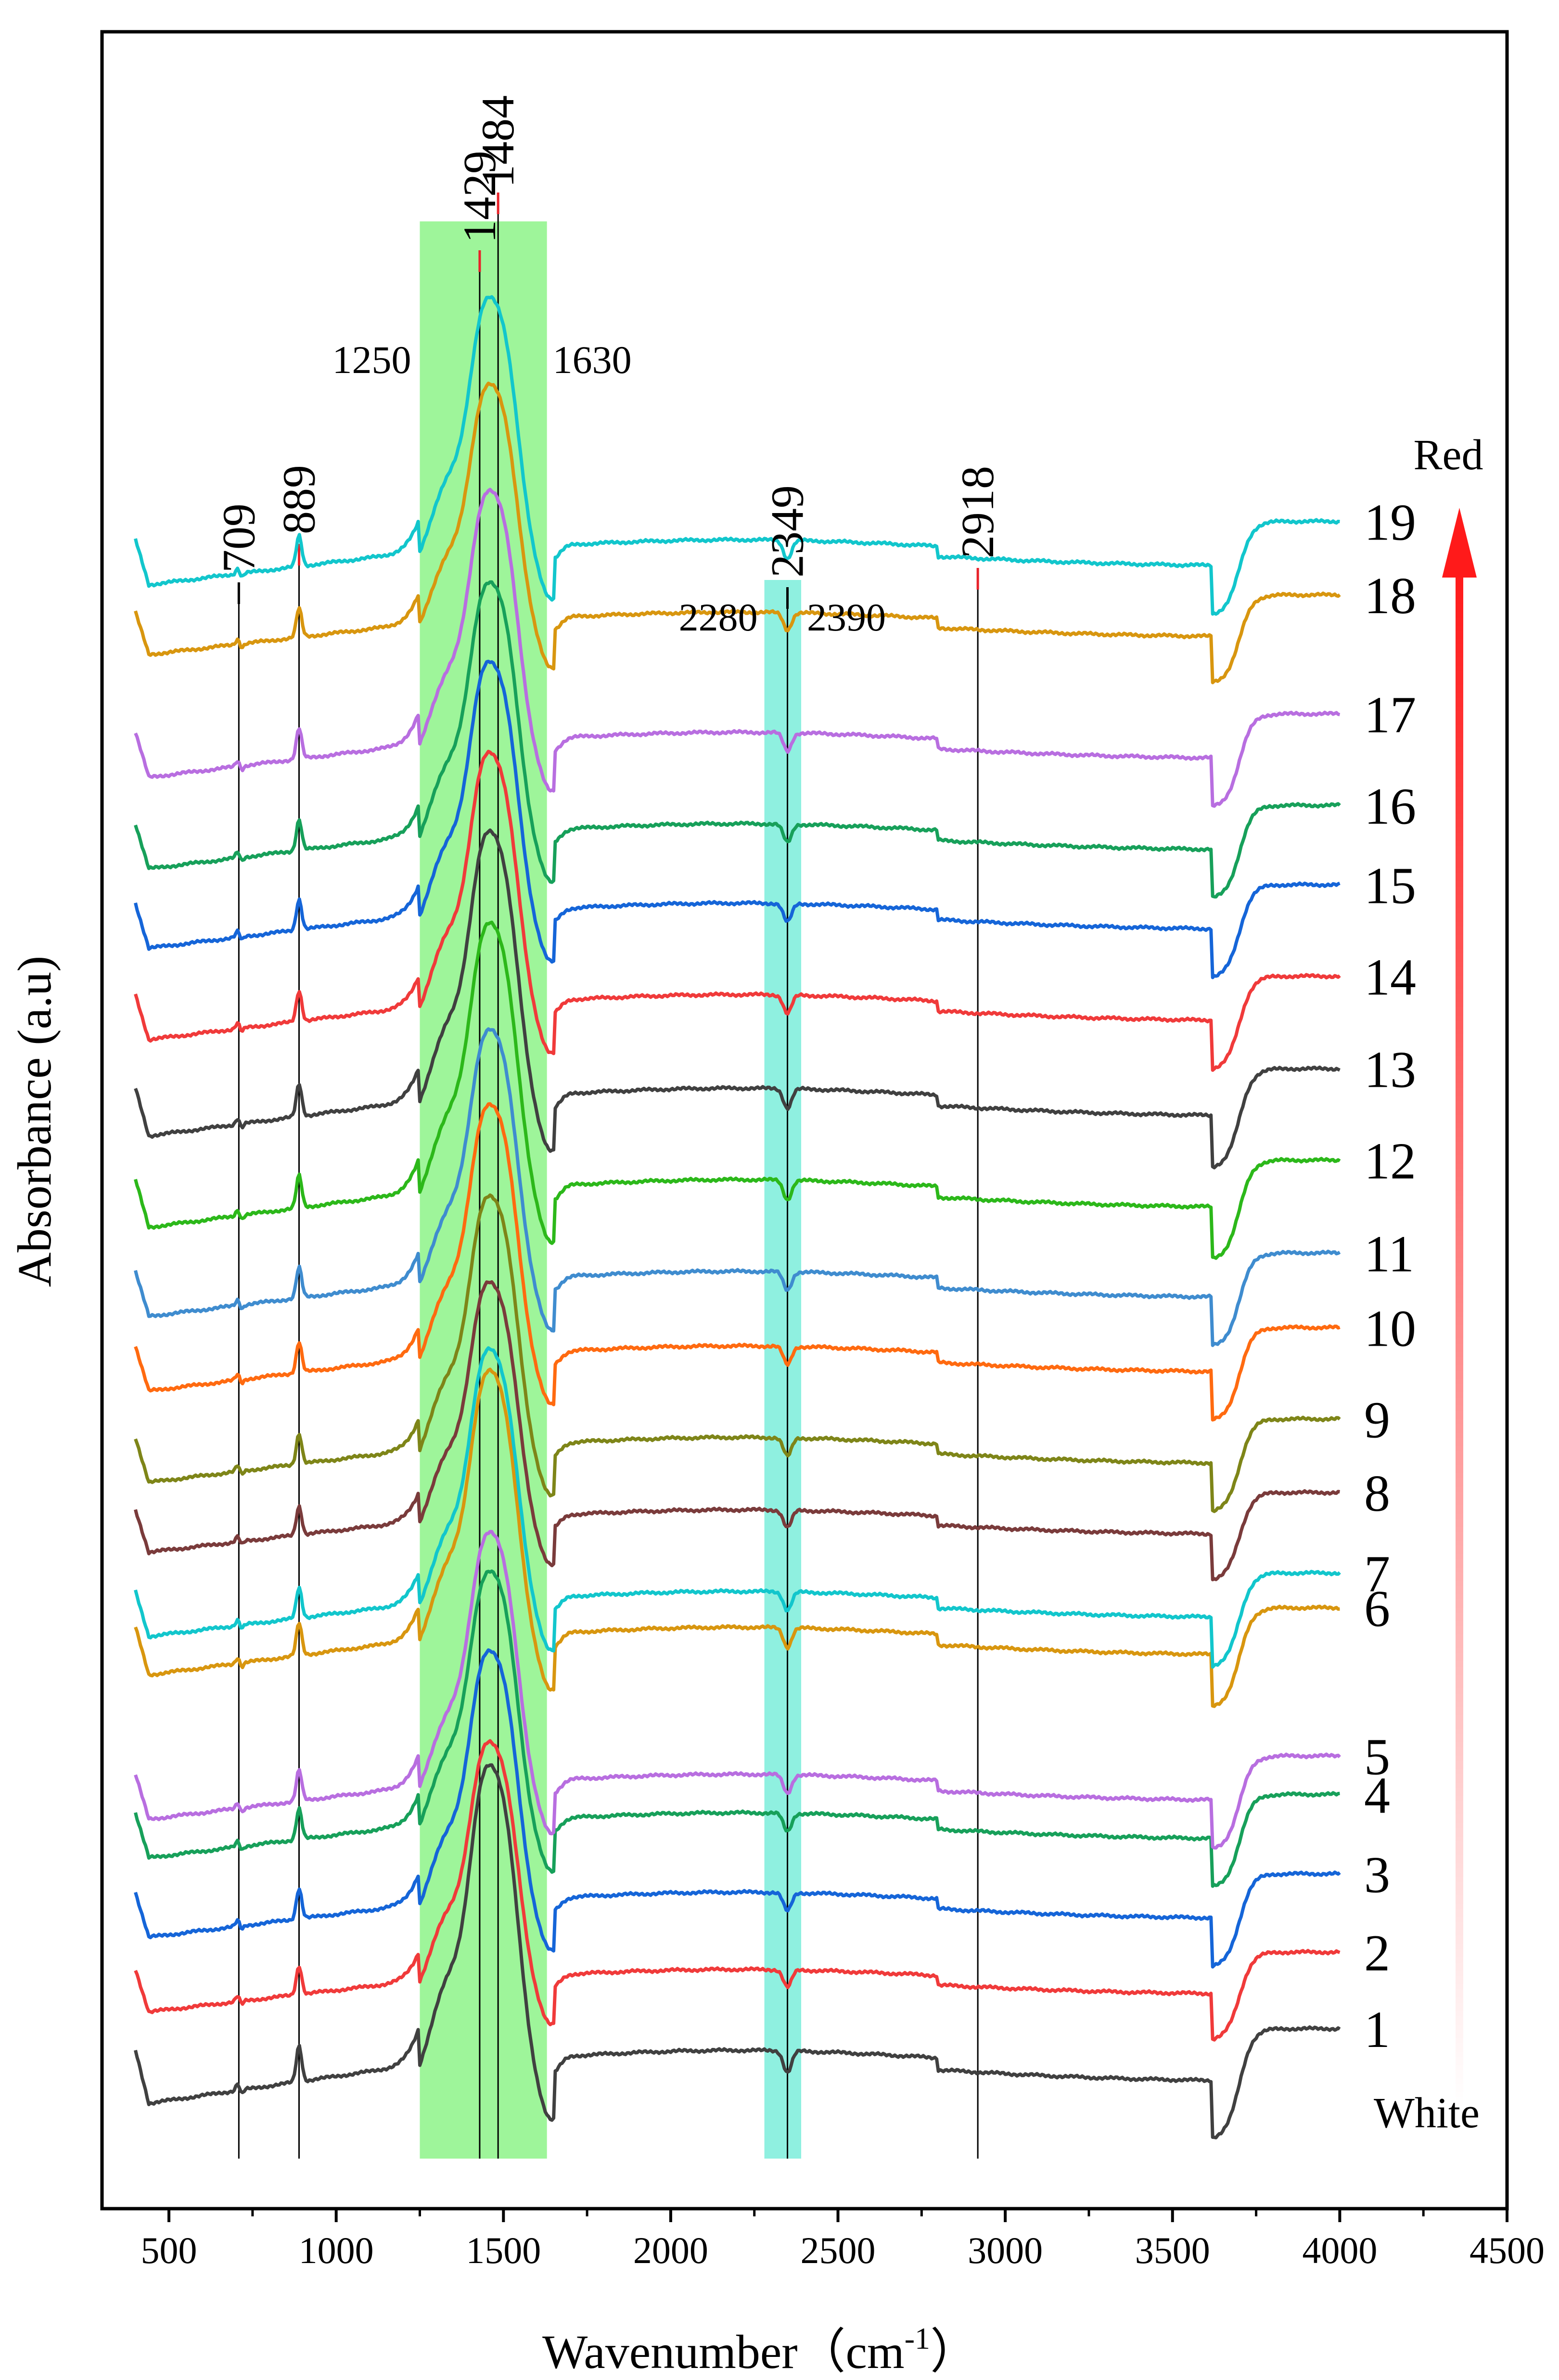 The height and width of the screenshot is (2380, 1559). Describe the element at coordinates (1377, 1494) in the screenshot. I see `series-label-8: 8` at that location.